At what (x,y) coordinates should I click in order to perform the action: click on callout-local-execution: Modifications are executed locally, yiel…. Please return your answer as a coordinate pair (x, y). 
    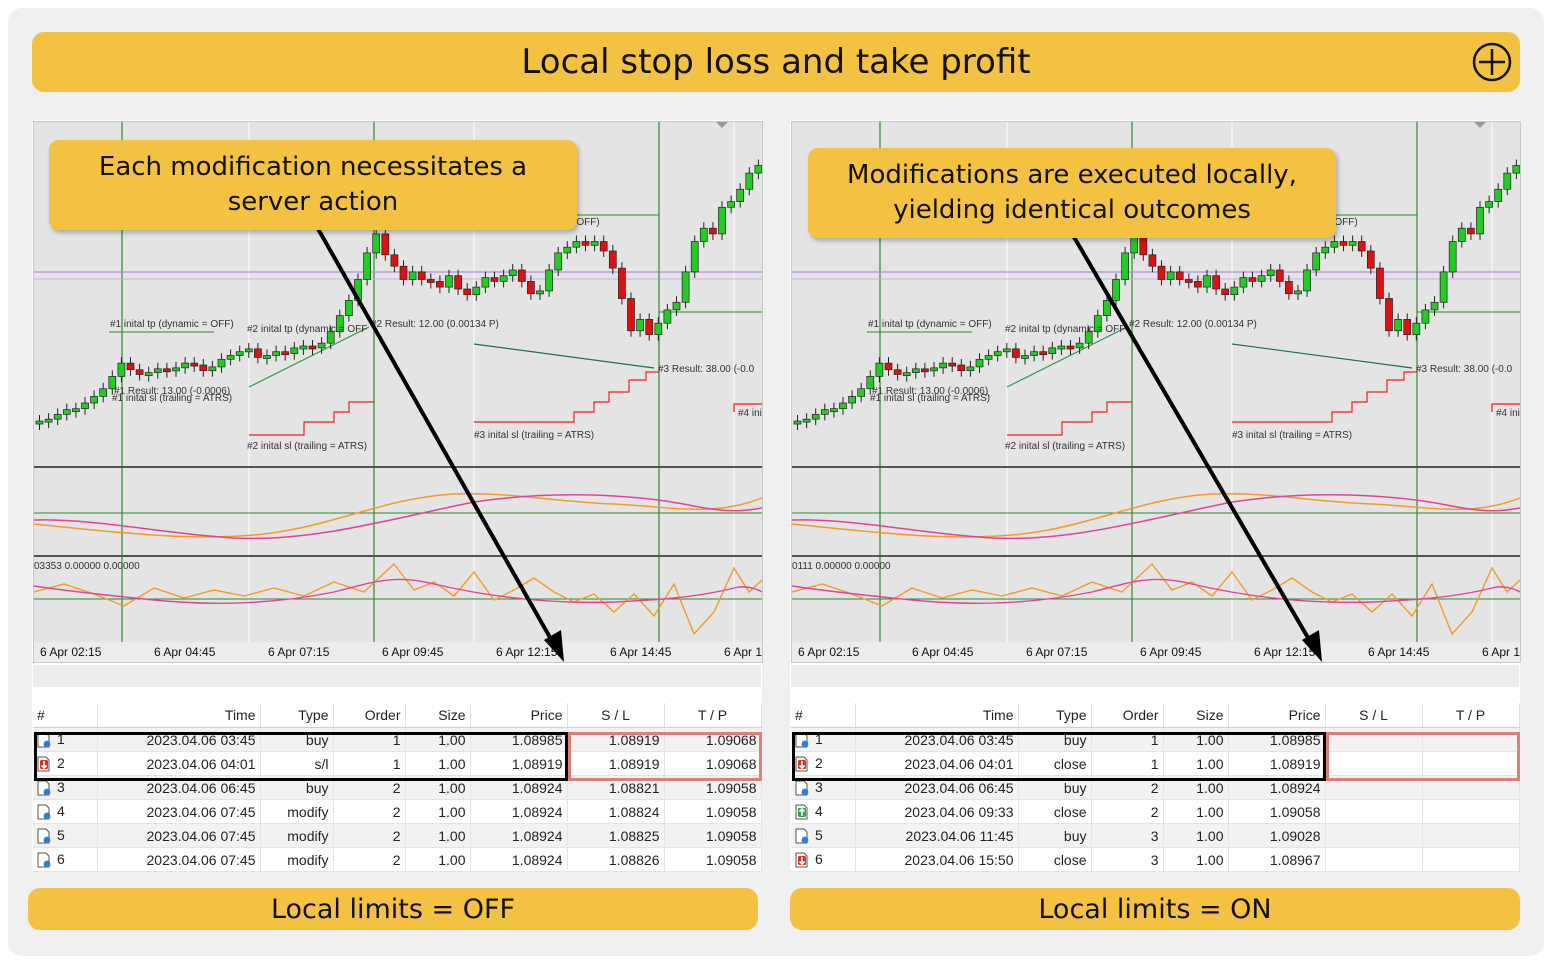
    Looking at the image, I should click on (1072, 193).